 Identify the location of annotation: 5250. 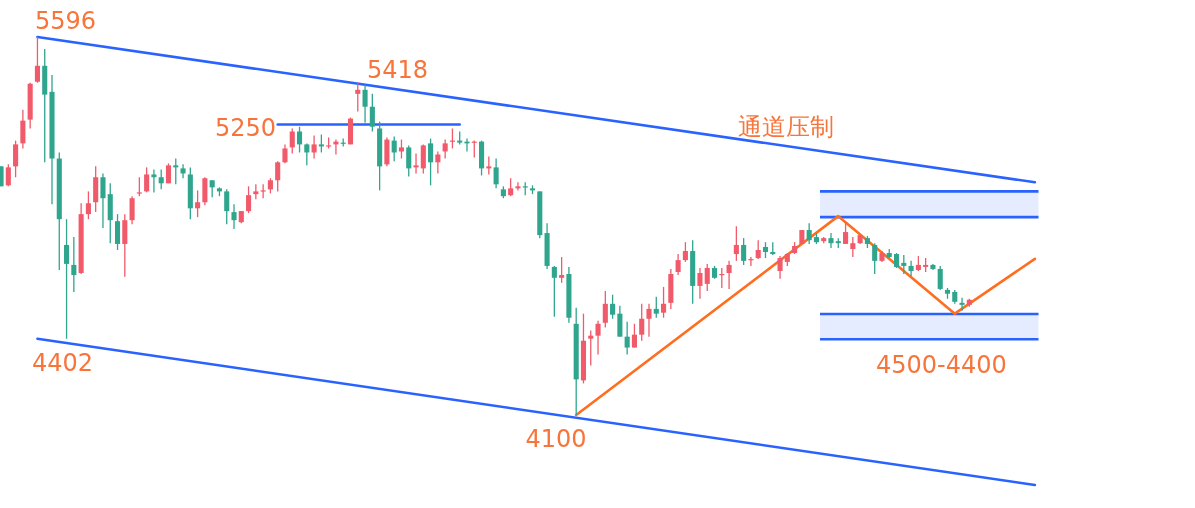
(245, 128).